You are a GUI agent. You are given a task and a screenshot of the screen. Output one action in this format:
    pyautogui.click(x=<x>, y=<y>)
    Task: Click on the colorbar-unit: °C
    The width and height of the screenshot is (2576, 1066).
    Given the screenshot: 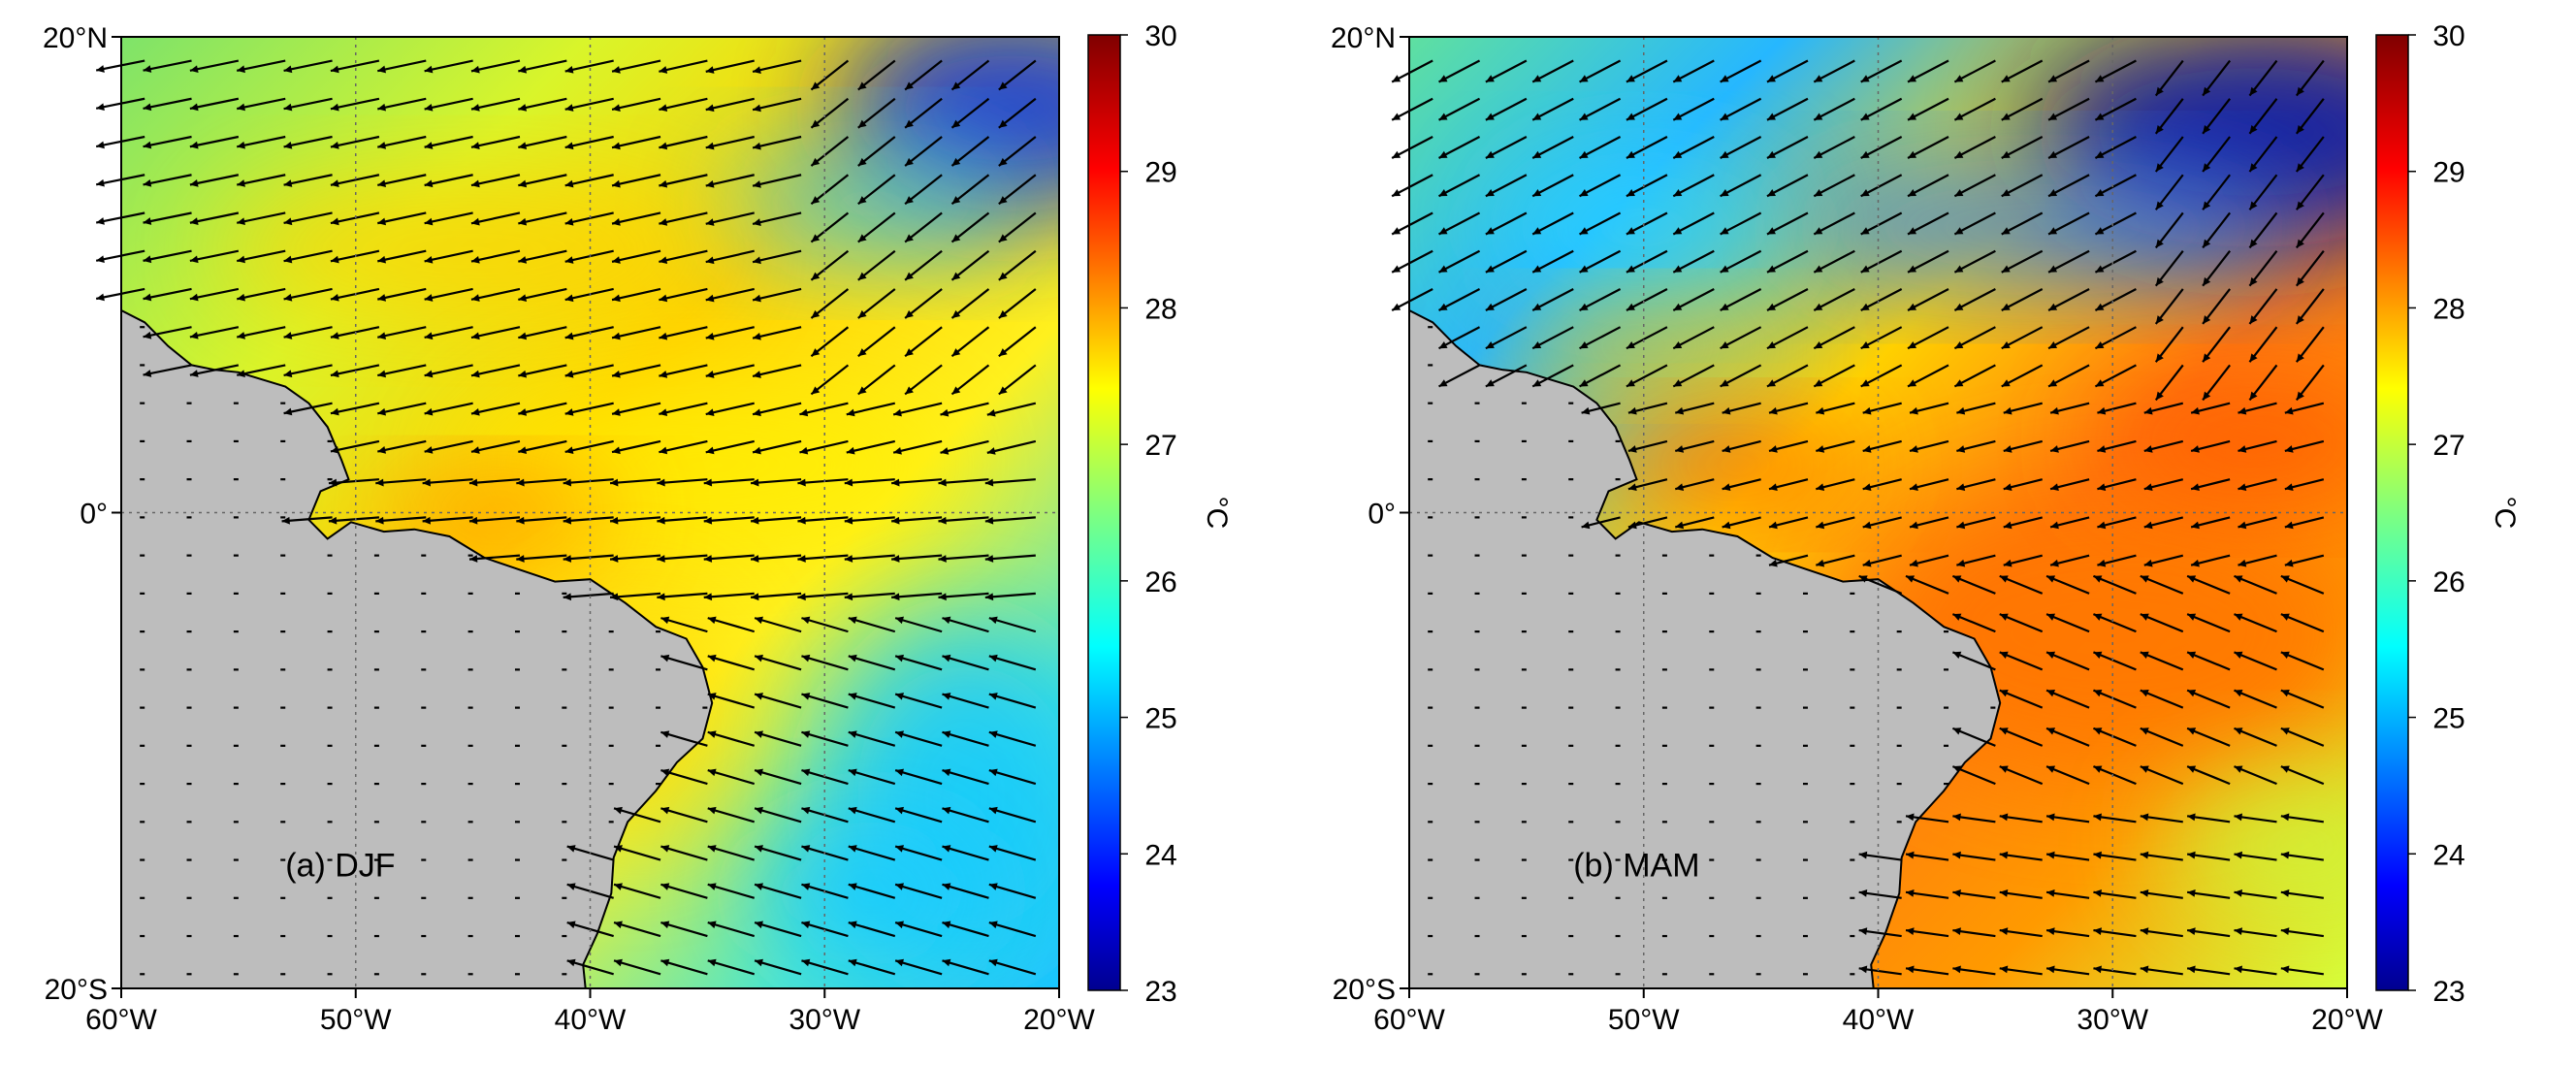 What is the action you would take?
    pyautogui.click(x=2505, y=514)
    